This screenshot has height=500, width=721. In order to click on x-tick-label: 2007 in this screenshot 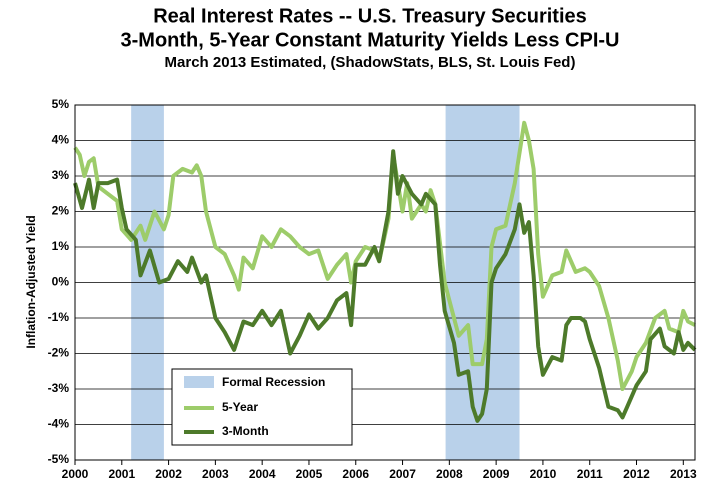, I will do `click(402, 474)`.